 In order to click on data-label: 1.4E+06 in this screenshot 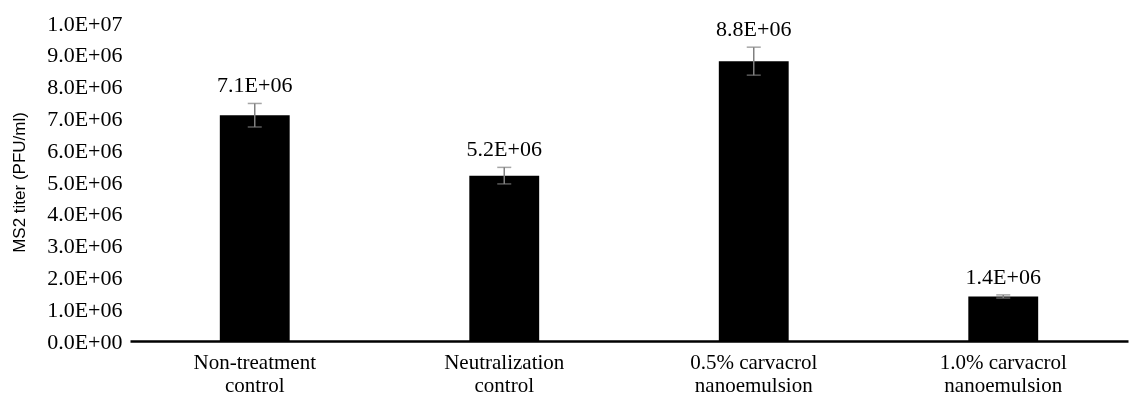, I will do `click(1003, 276)`.